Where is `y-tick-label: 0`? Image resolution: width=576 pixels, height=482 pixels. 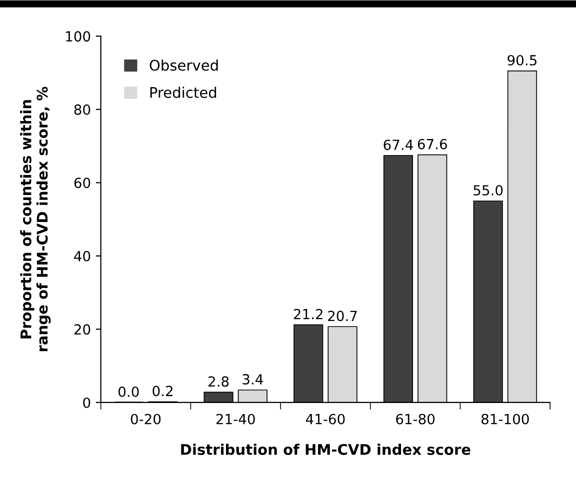 y-tick-label: 0 is located at coordinates (86, 402).